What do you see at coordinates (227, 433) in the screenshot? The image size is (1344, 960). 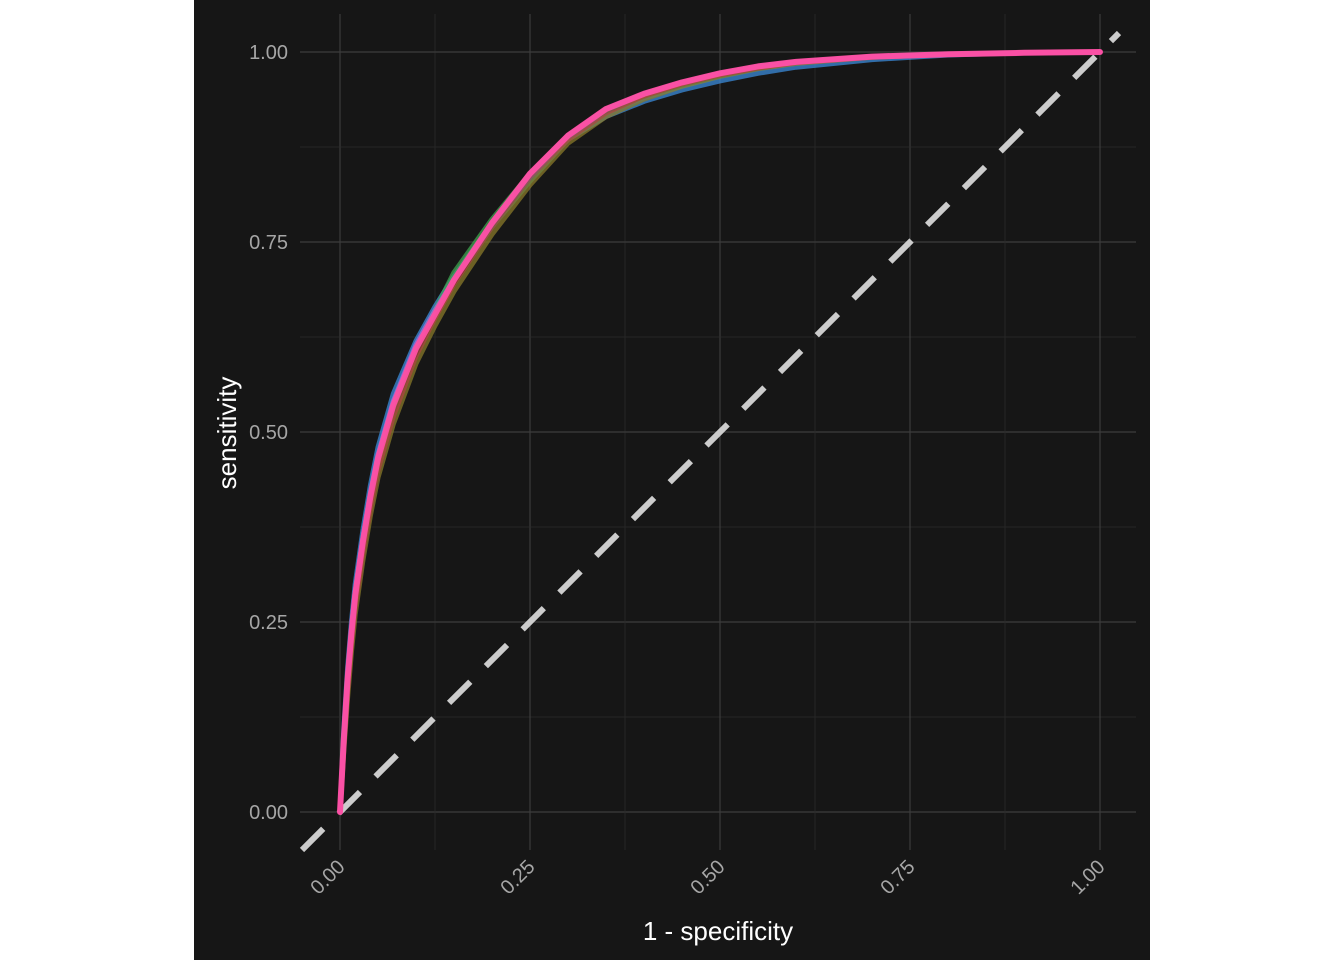 I see `y-axis-title: sensitivity` at bounding box center [227, 433].